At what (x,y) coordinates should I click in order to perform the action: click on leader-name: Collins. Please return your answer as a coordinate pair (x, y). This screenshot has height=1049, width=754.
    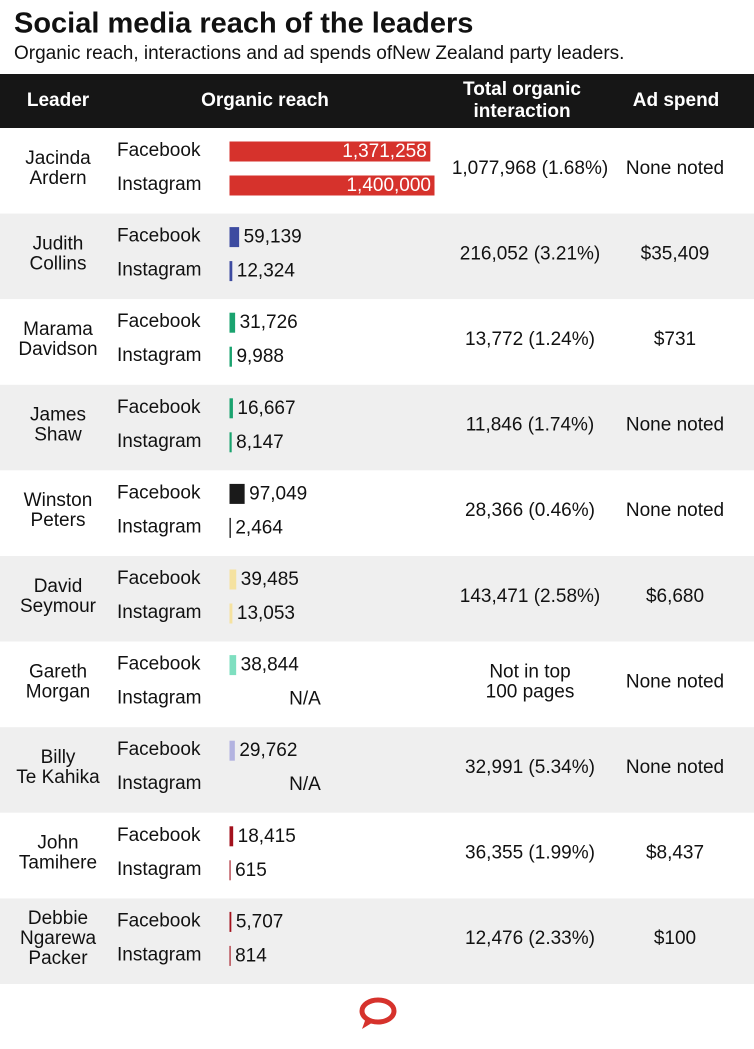
    Looking at the image, I should click on (57, 263).